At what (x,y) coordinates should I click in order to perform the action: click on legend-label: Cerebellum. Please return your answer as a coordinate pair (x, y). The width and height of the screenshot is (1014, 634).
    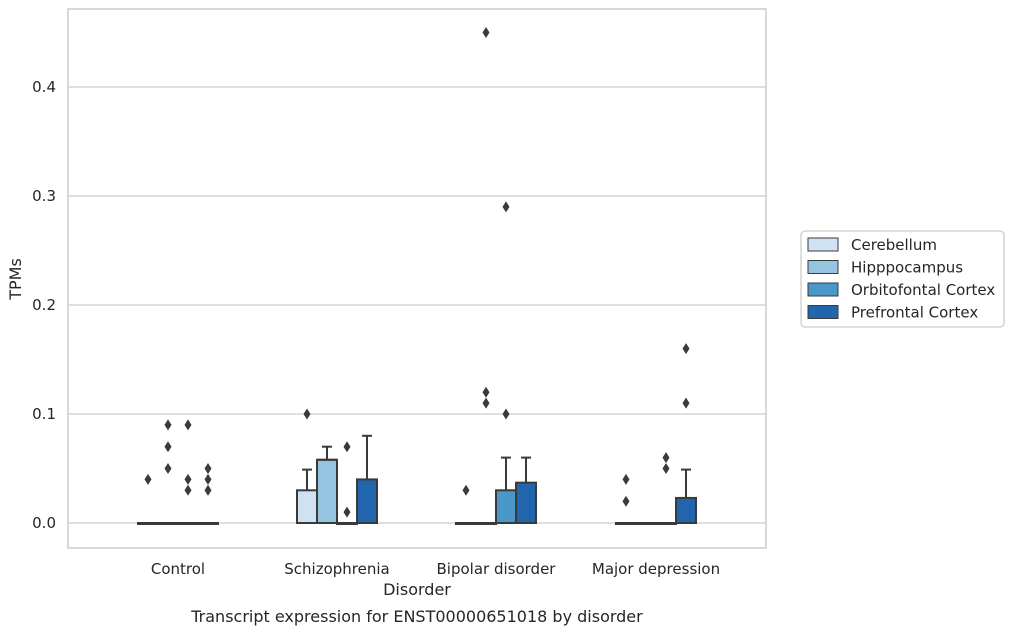
    Looking at the image, I should click on (894, 245).